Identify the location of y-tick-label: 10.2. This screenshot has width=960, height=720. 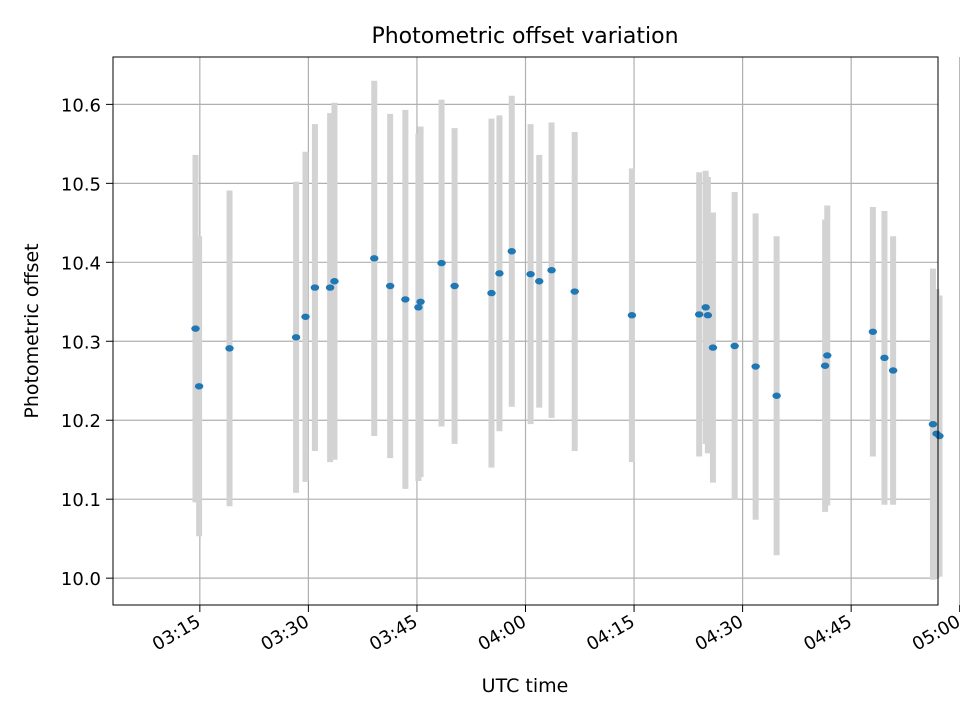
(81, 421).